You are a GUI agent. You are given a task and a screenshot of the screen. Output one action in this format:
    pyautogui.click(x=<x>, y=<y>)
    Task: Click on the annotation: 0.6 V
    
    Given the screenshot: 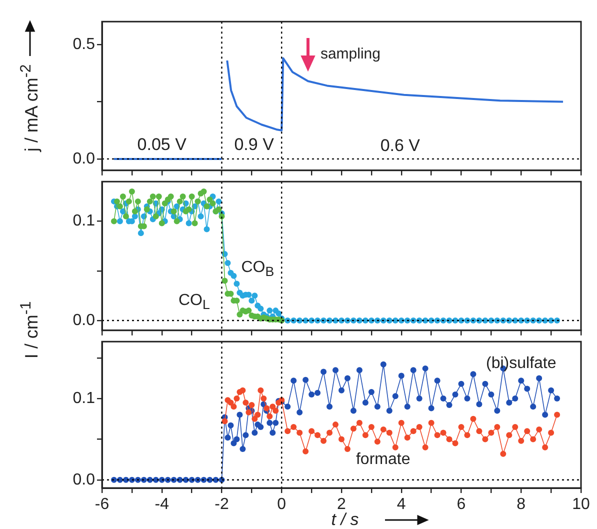 What is the action you would take?
    pyautogui.click(x=400, y=146)
    